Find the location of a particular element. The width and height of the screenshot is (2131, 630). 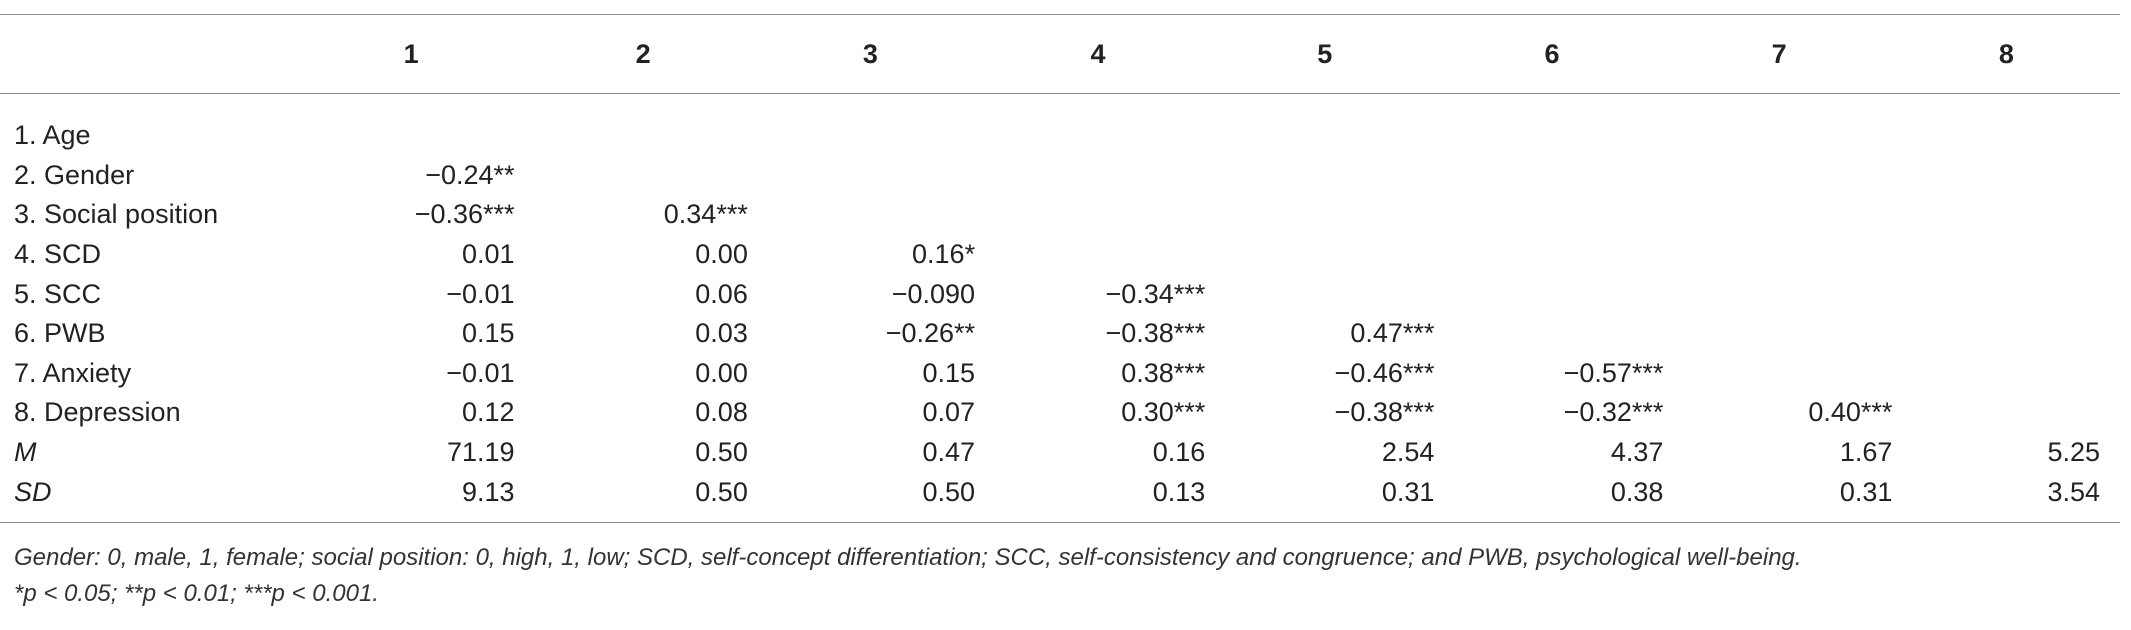

table-cell: 0.47*** is located at coordinates (1392, 333).